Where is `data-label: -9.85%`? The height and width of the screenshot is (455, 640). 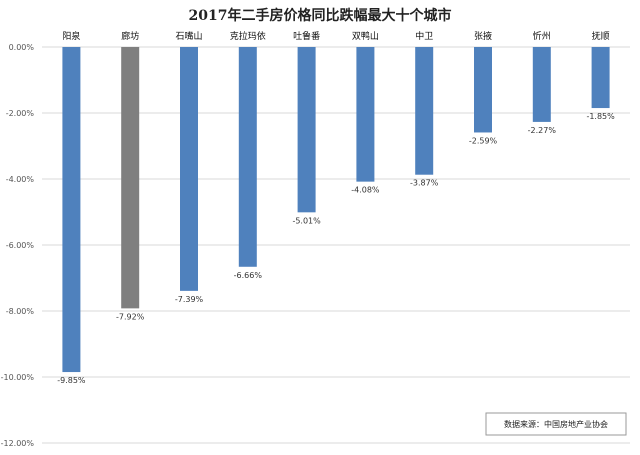
data-label: -9.85% is located at coordinates (71, 380).